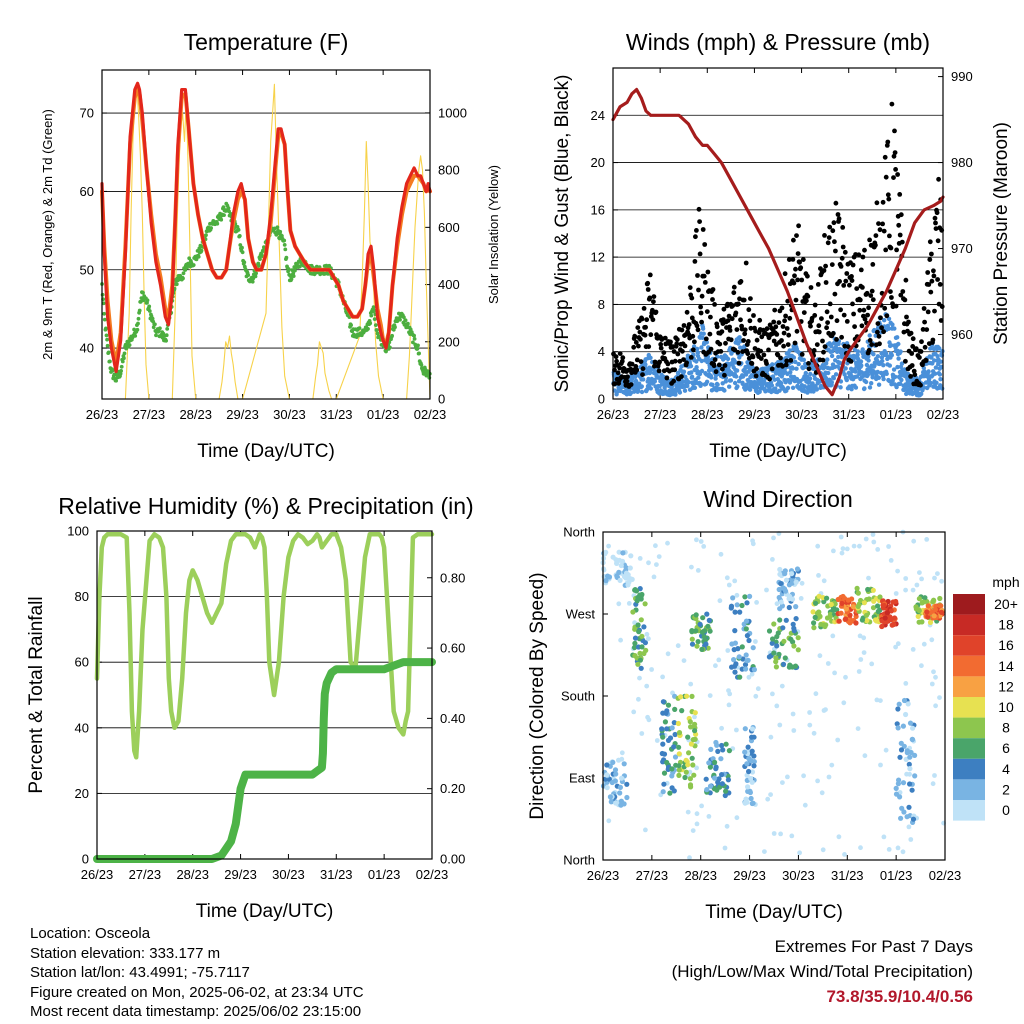  Describe the element at coordinates (1006, 645) in the screenshot. I see `colorbar-label: 16` at that location.